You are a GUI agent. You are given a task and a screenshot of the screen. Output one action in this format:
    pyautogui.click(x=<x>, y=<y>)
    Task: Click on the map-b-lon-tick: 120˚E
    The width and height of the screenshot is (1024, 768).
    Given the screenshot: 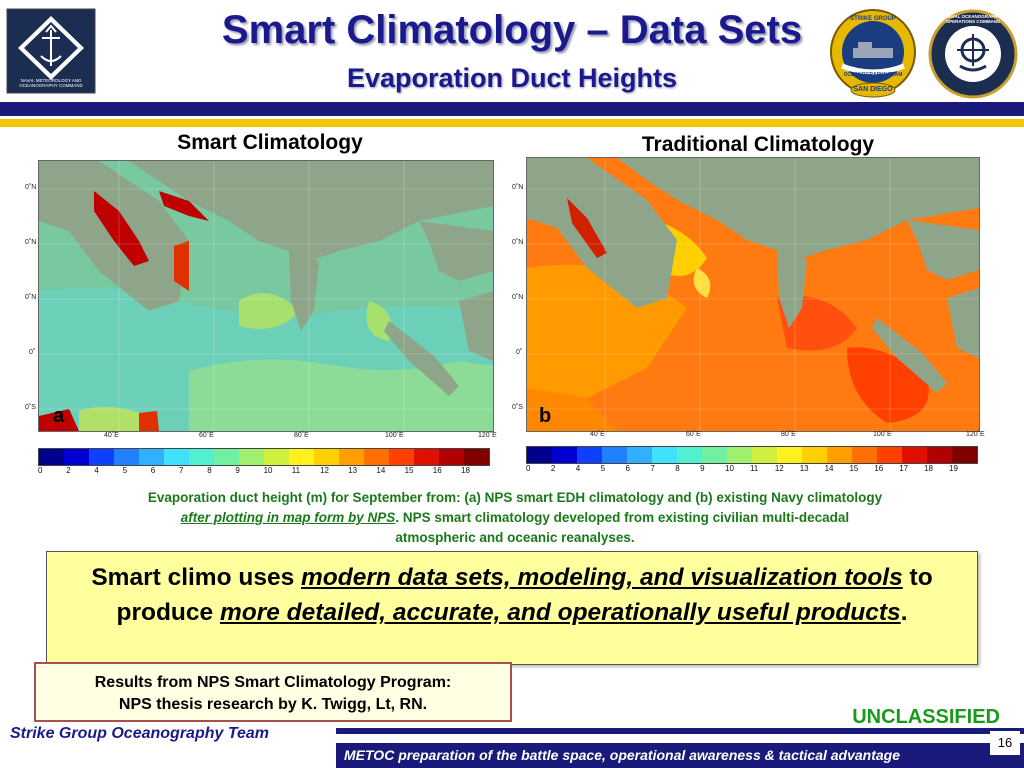 What is the action you would take?
    pyautogui.click(x=975, y=434)
    